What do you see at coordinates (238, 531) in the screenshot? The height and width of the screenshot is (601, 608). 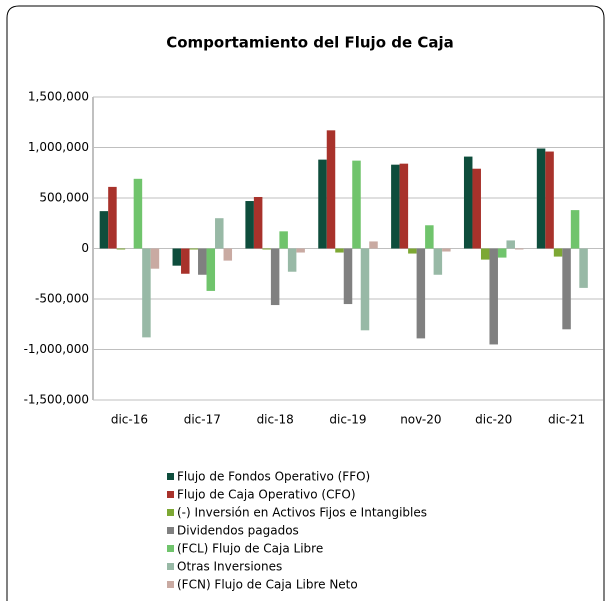 I see `legend-label: Dividendos pagados` at bounding box center [238, 531].